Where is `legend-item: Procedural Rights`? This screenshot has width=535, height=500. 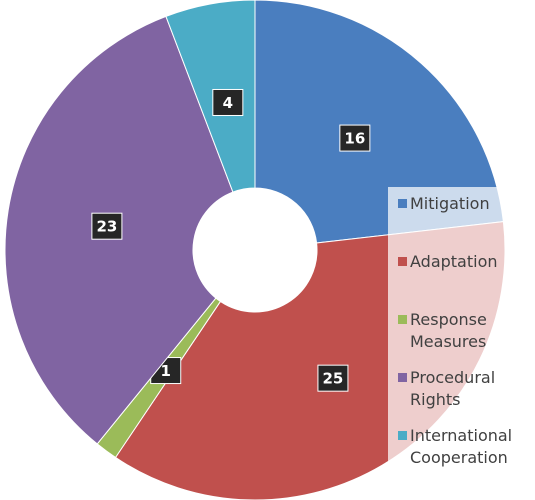 legend-item: Procedural Rights is located at coordinates (466, 396).